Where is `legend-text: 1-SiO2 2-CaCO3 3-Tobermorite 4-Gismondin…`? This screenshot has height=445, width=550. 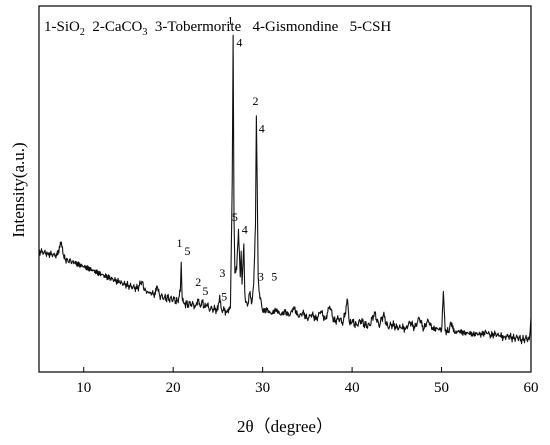
legend-text: 1-SiO2 2-CaCO3 3-Tobermorite 4-Gismondin… is located at coordinates (217, 28).